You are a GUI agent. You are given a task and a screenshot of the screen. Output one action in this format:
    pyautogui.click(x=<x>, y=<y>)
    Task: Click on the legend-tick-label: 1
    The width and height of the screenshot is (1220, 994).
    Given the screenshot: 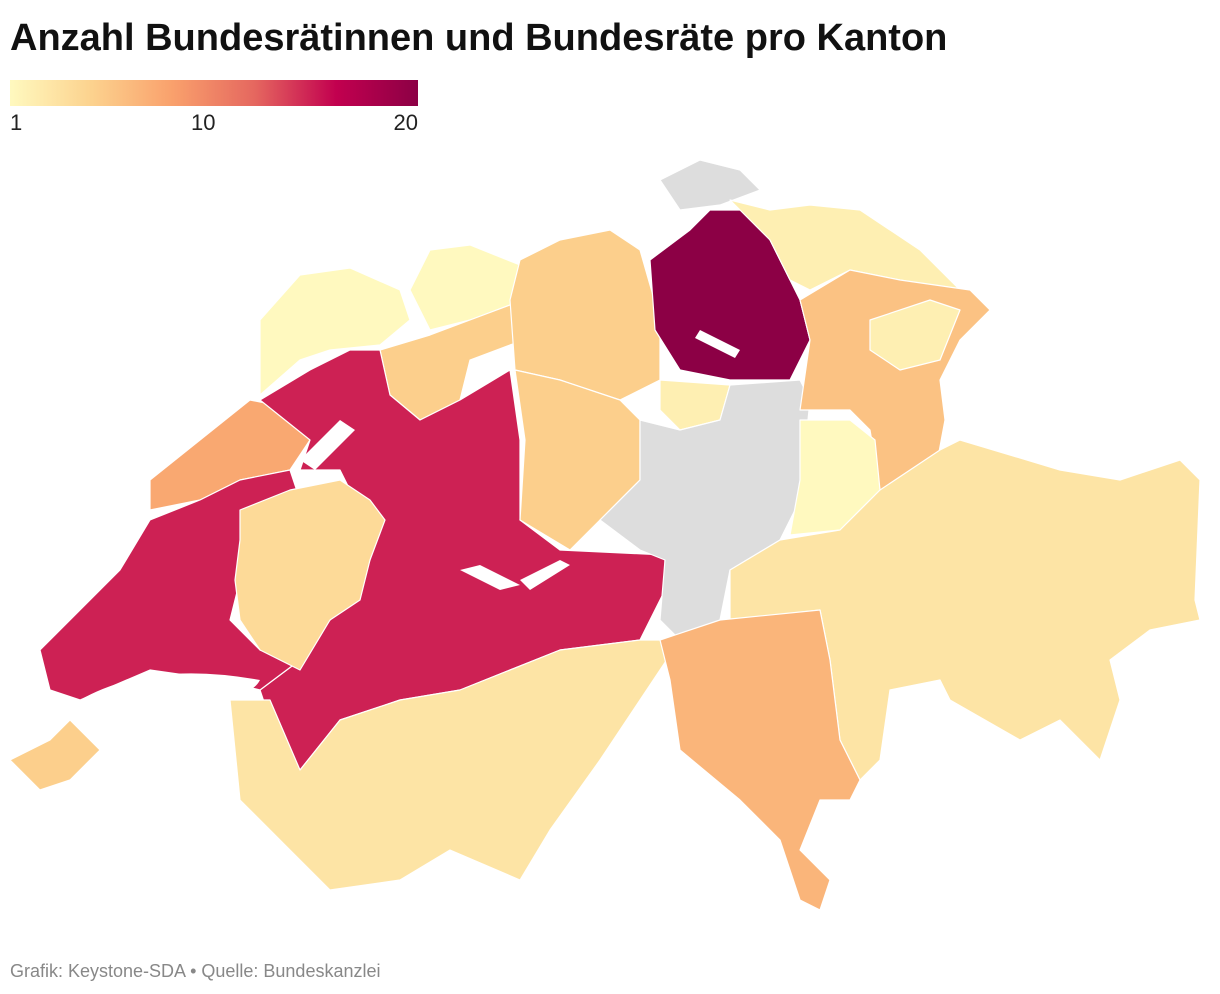 What is the action you would take?
    pyautogui.click(x=16, y=122)
    